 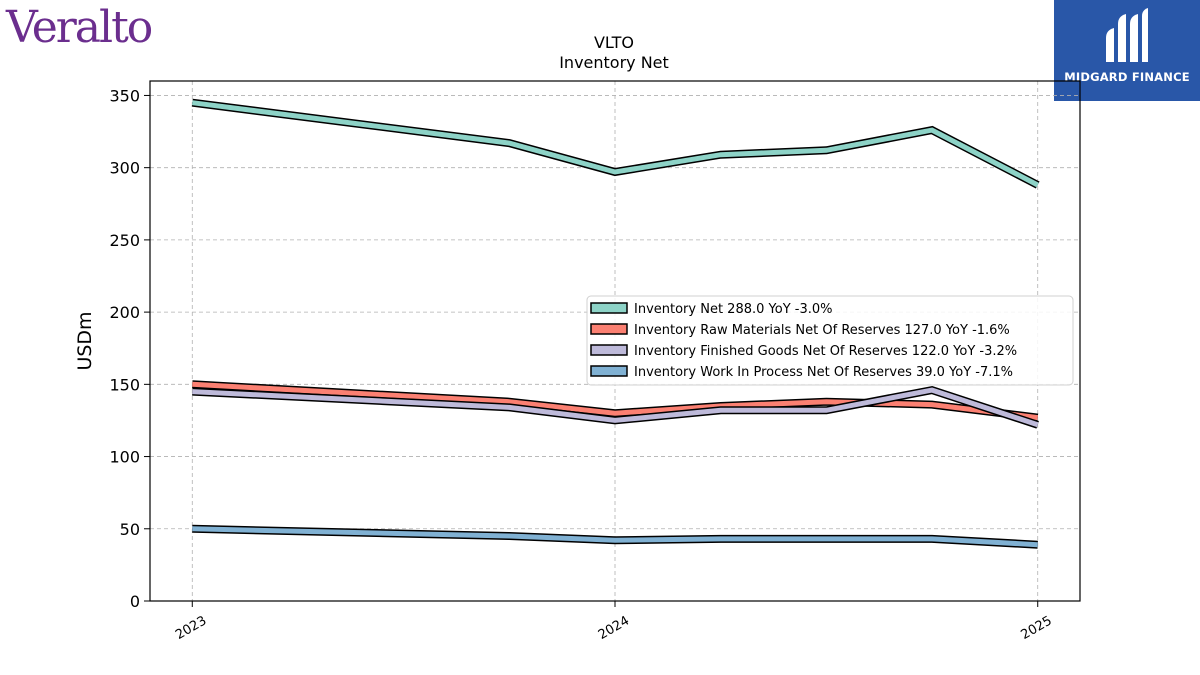 I want to click on y-tick-label: 300, so click(x=124, y=168).